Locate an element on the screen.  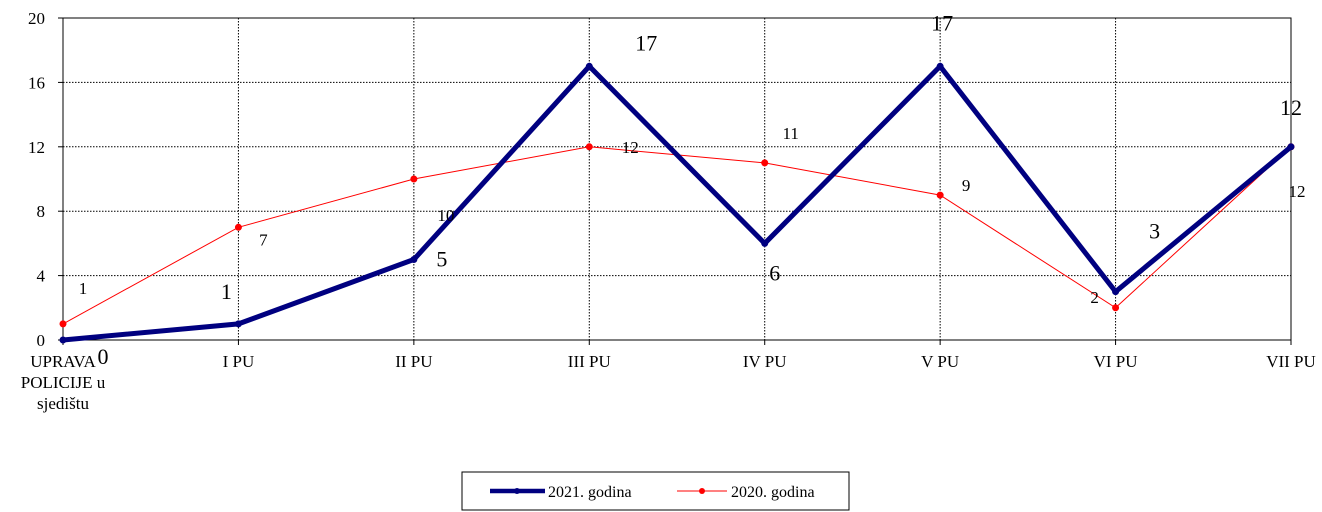
data-label-2020: 11 is located at coordinates (791, 133).